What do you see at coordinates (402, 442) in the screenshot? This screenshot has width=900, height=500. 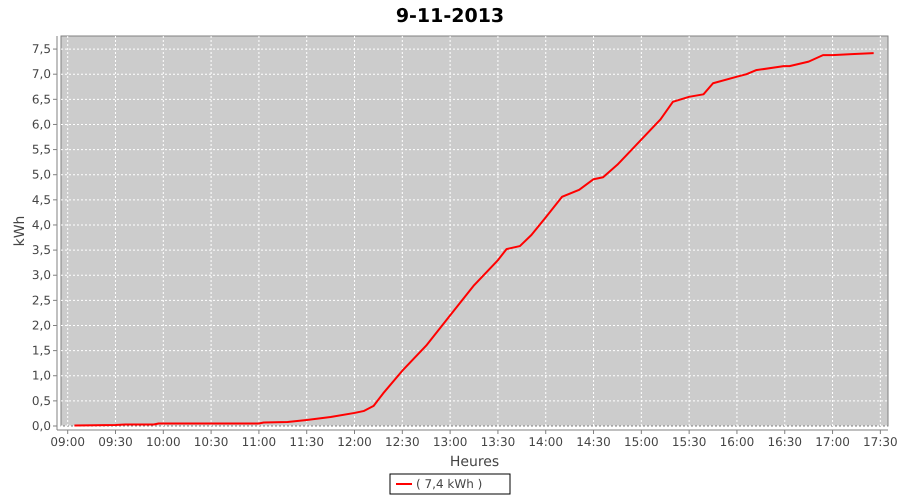 I see `x-tick-label: 12:30` at bounding box center [402, 442].